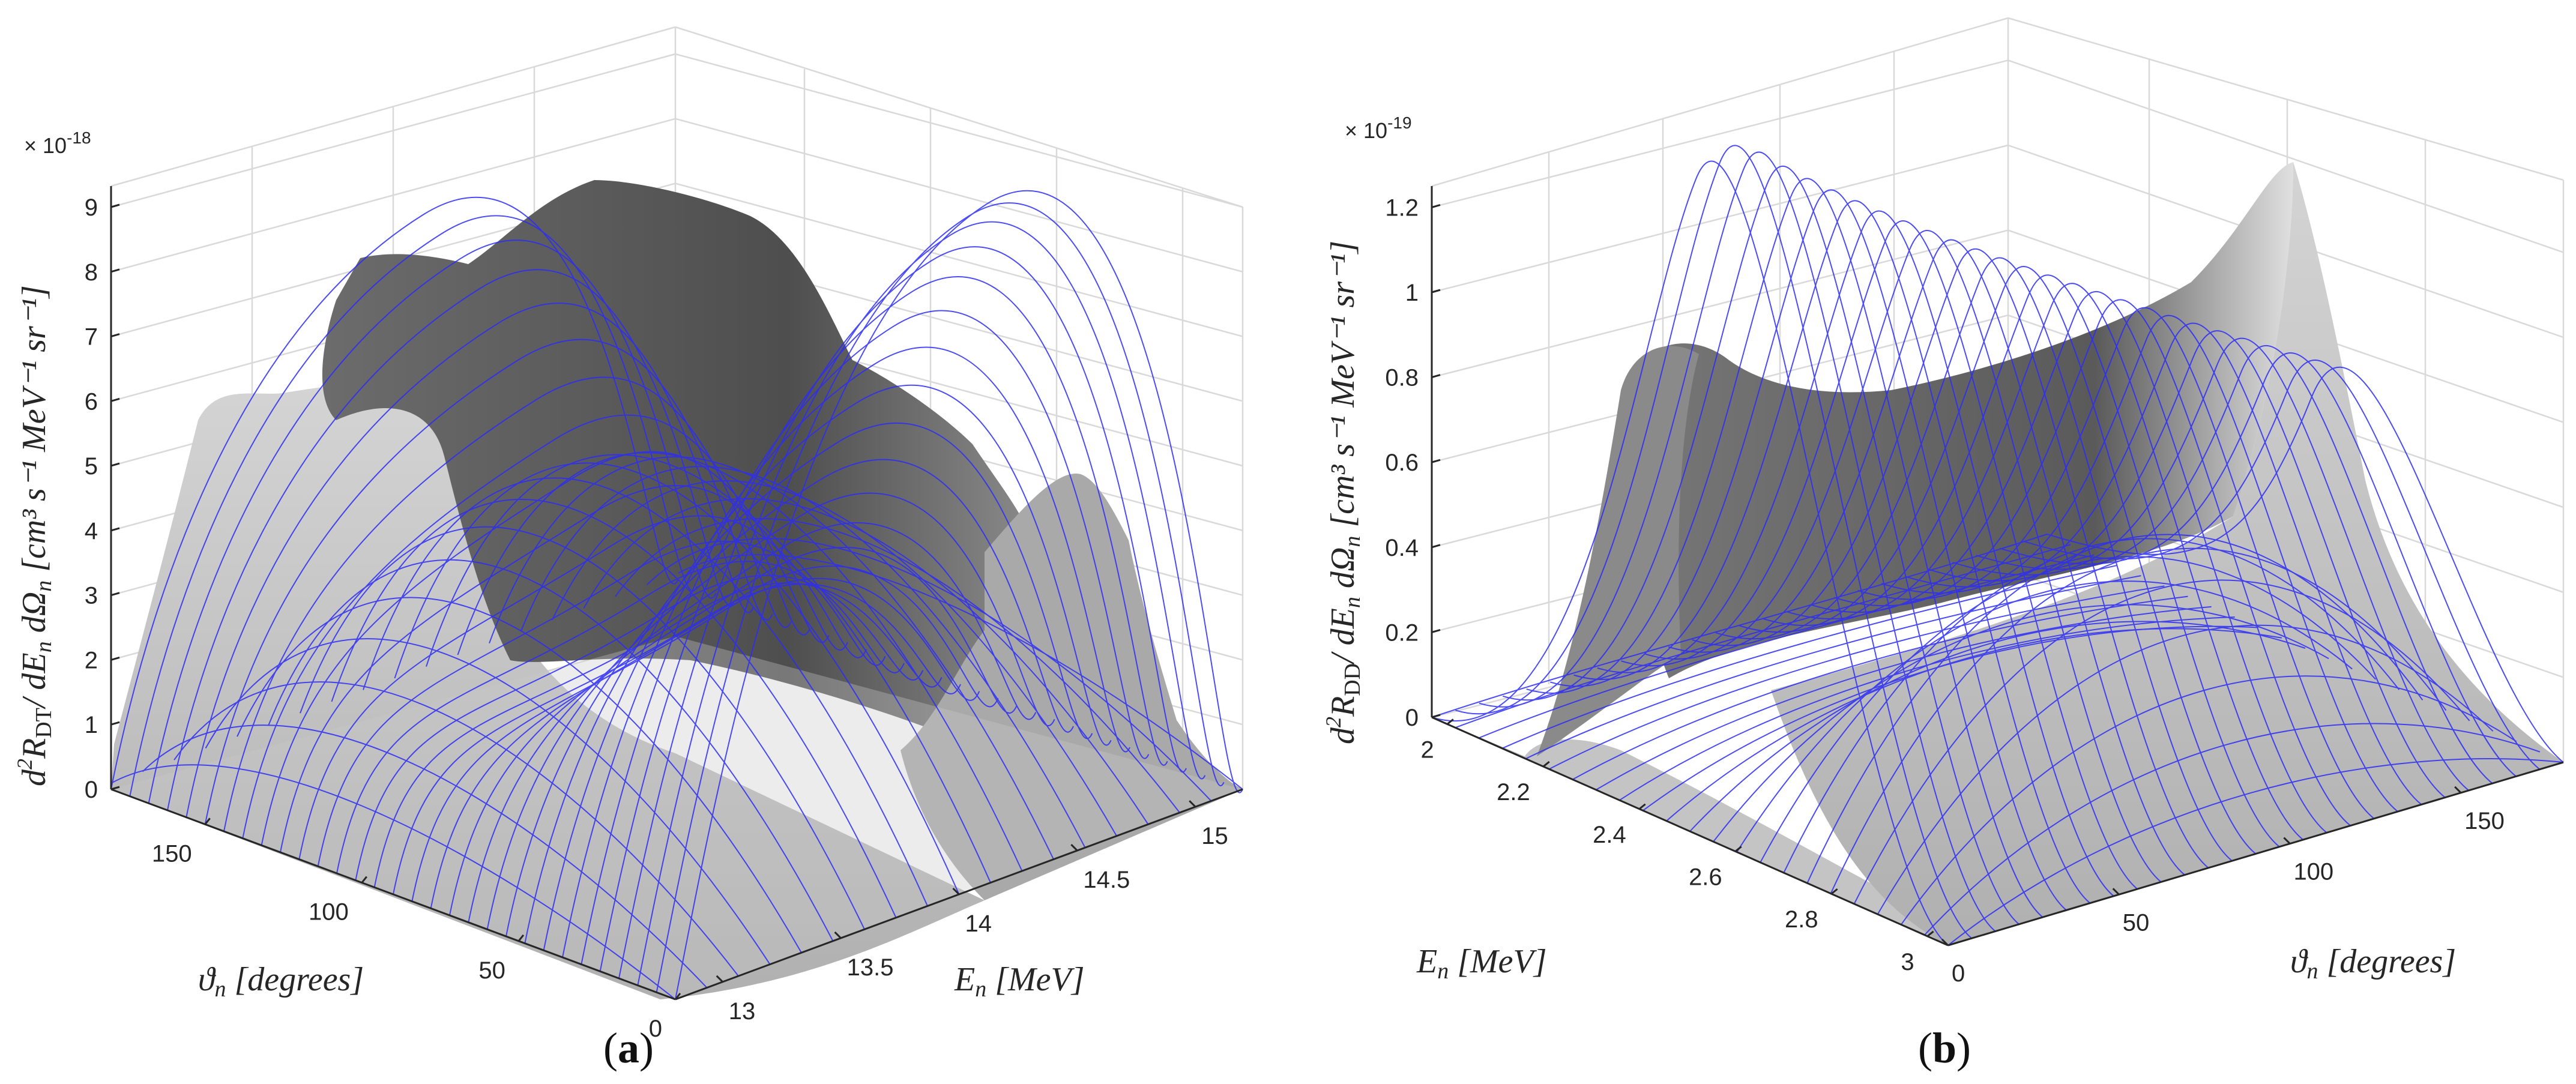 Image resolution: width=2576 pixels, height=1084 pixels. I want to click on panel-b-energy-tick-label: 2, so click(1427, 749).